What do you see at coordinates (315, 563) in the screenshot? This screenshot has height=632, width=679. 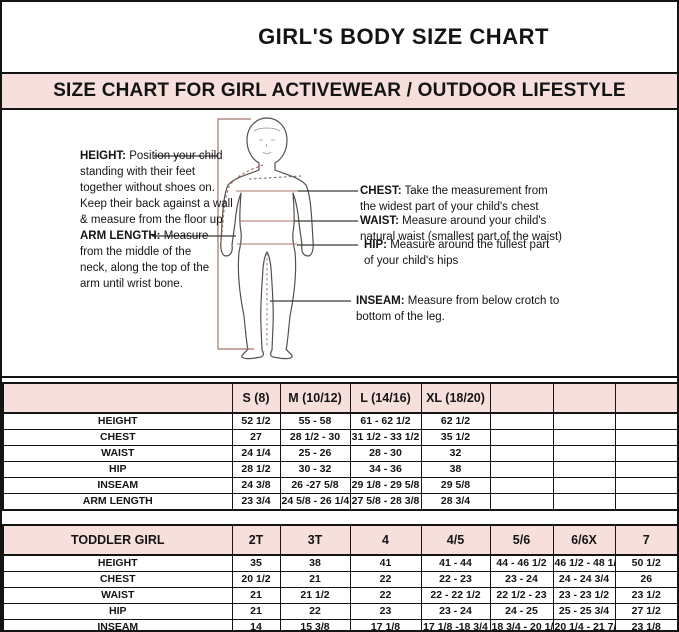 I see `cell: 38` at bounding box center [315, 563].